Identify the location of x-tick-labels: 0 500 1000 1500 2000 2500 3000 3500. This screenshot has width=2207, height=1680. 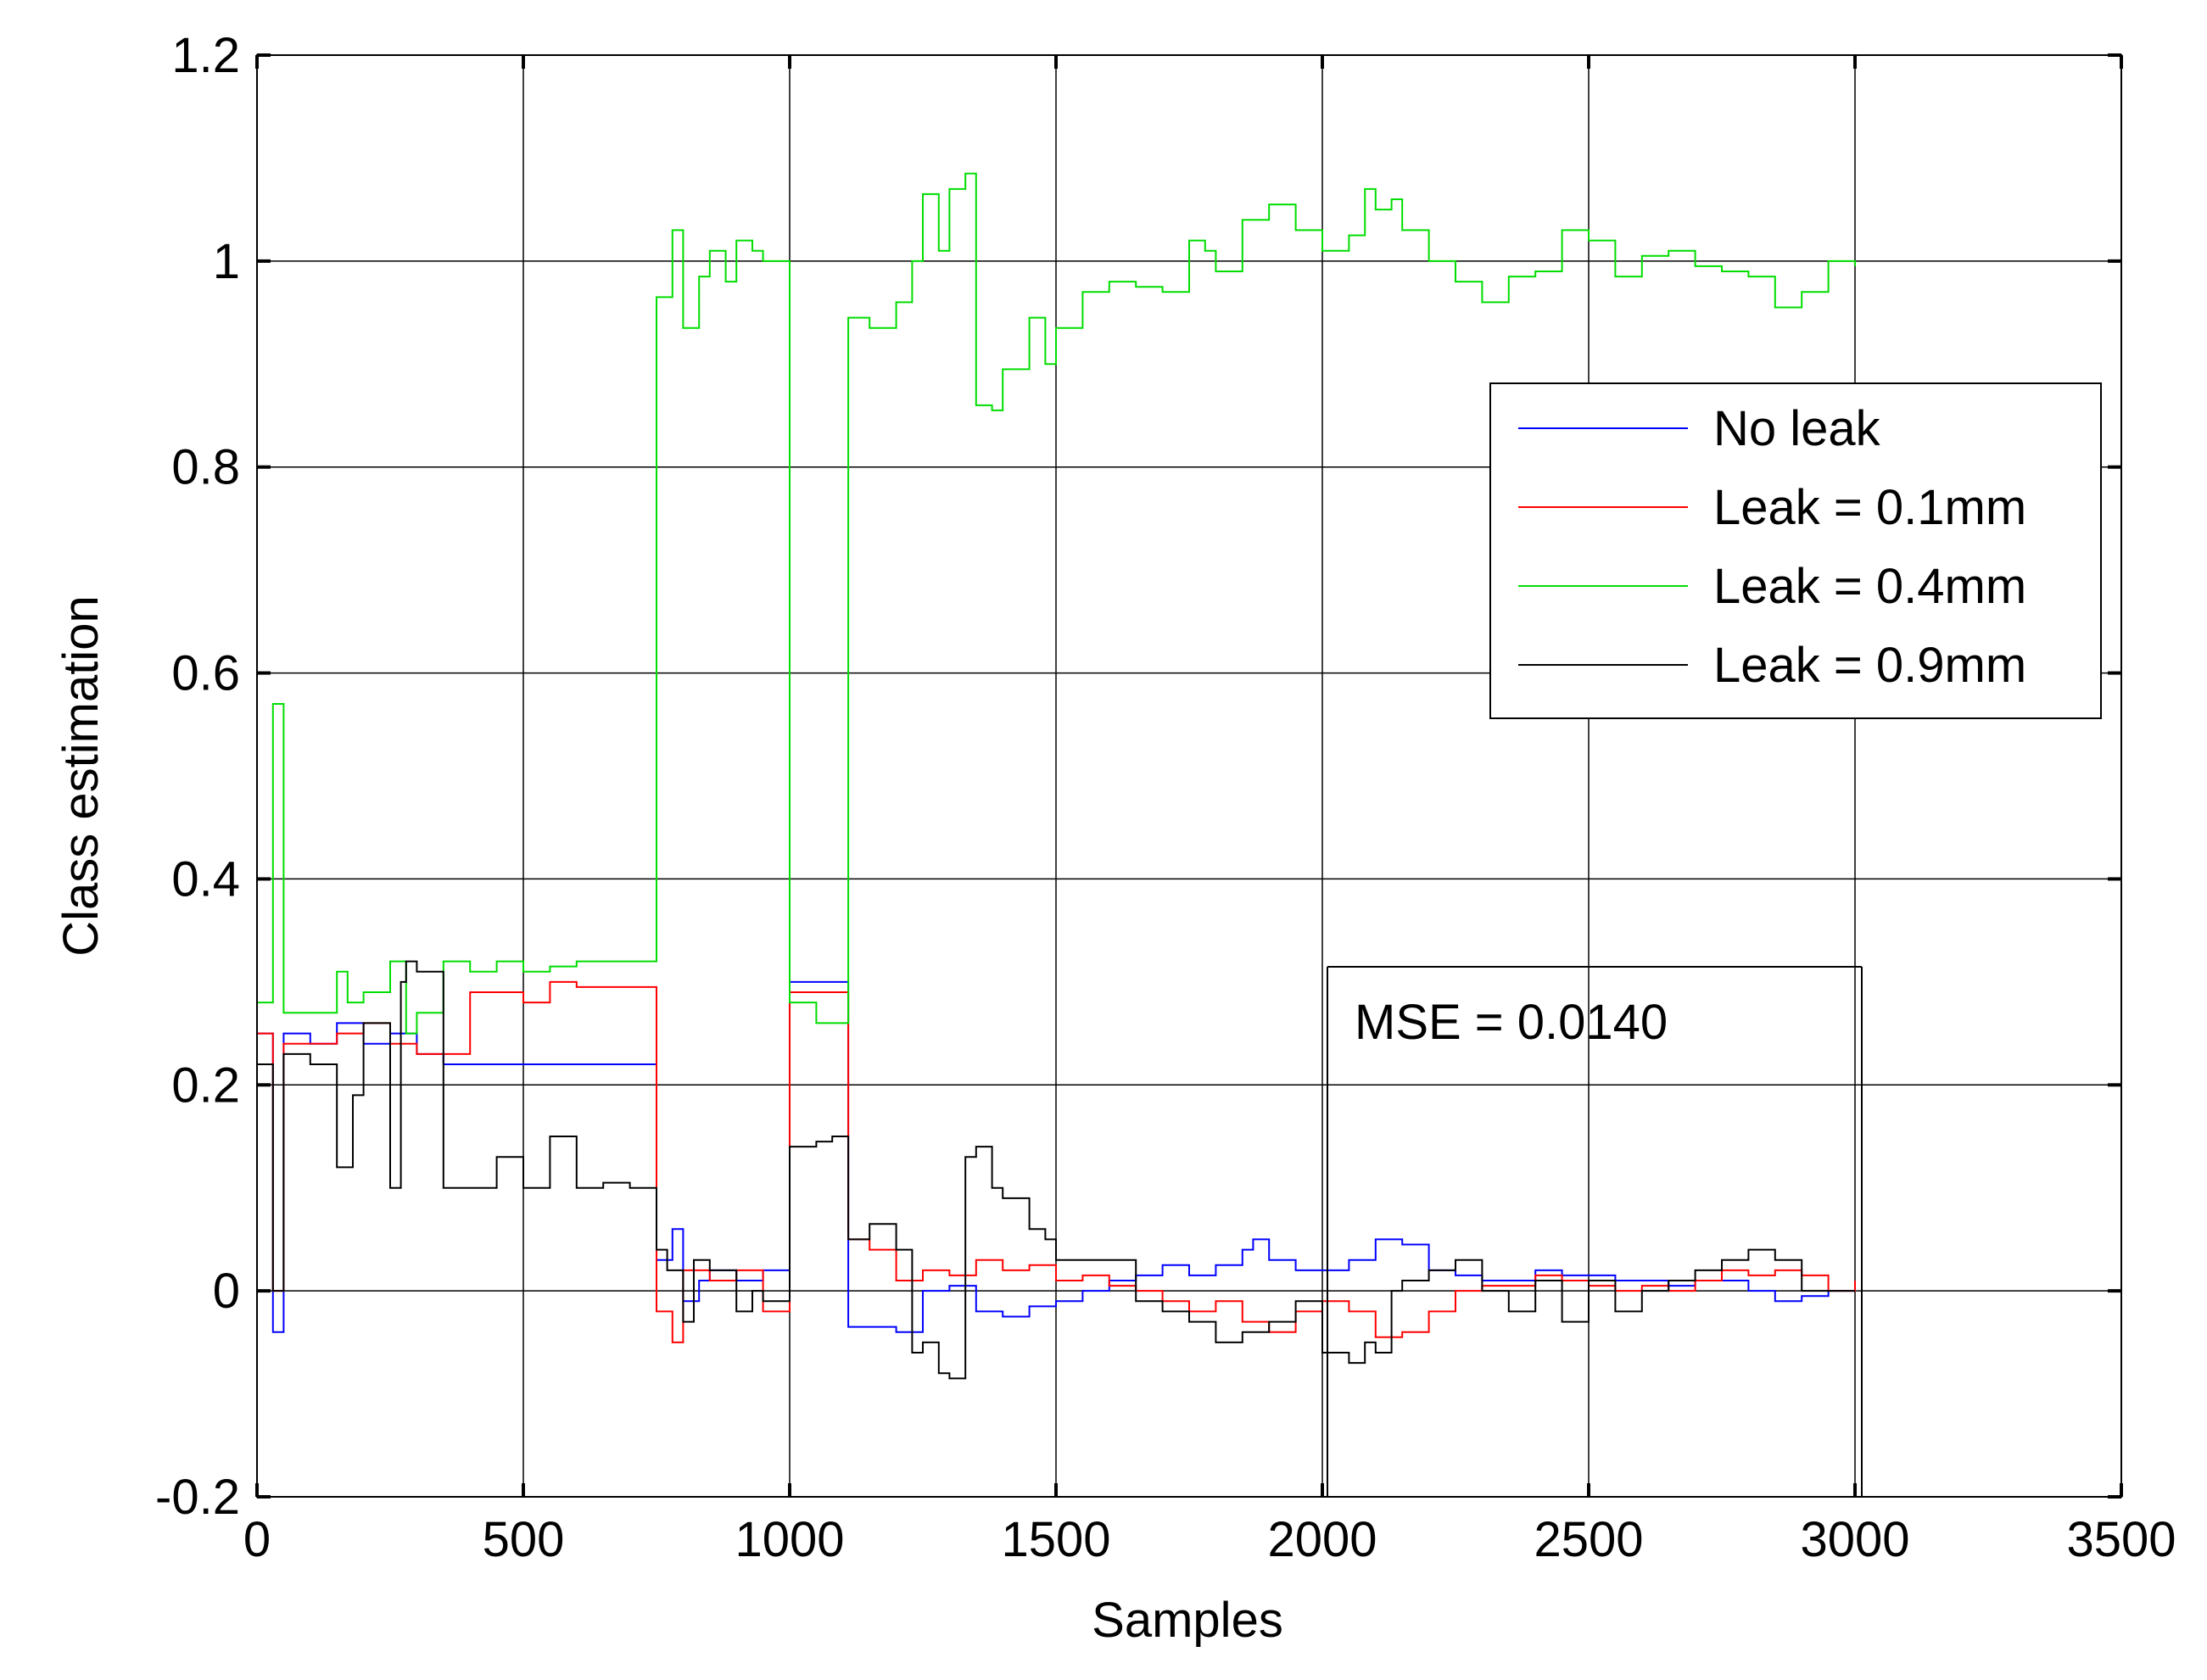
(1209, 1539).